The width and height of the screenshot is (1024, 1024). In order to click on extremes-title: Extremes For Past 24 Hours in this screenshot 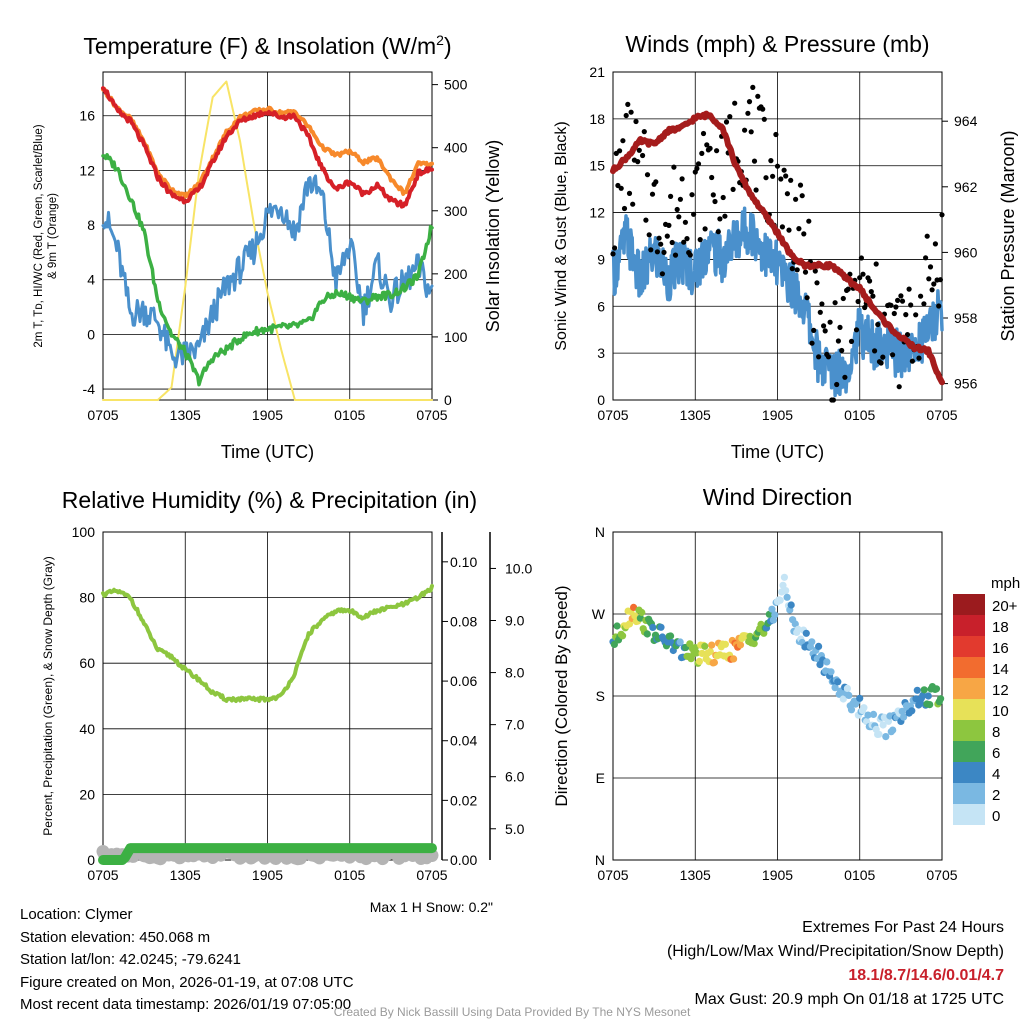, I will do `click(903, 927)`.